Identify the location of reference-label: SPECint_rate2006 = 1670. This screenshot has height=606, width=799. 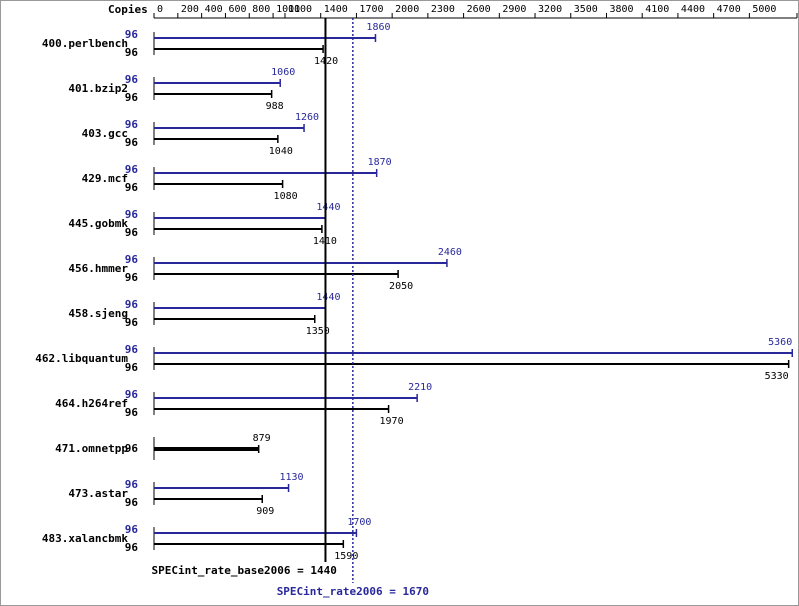
(353, 591).